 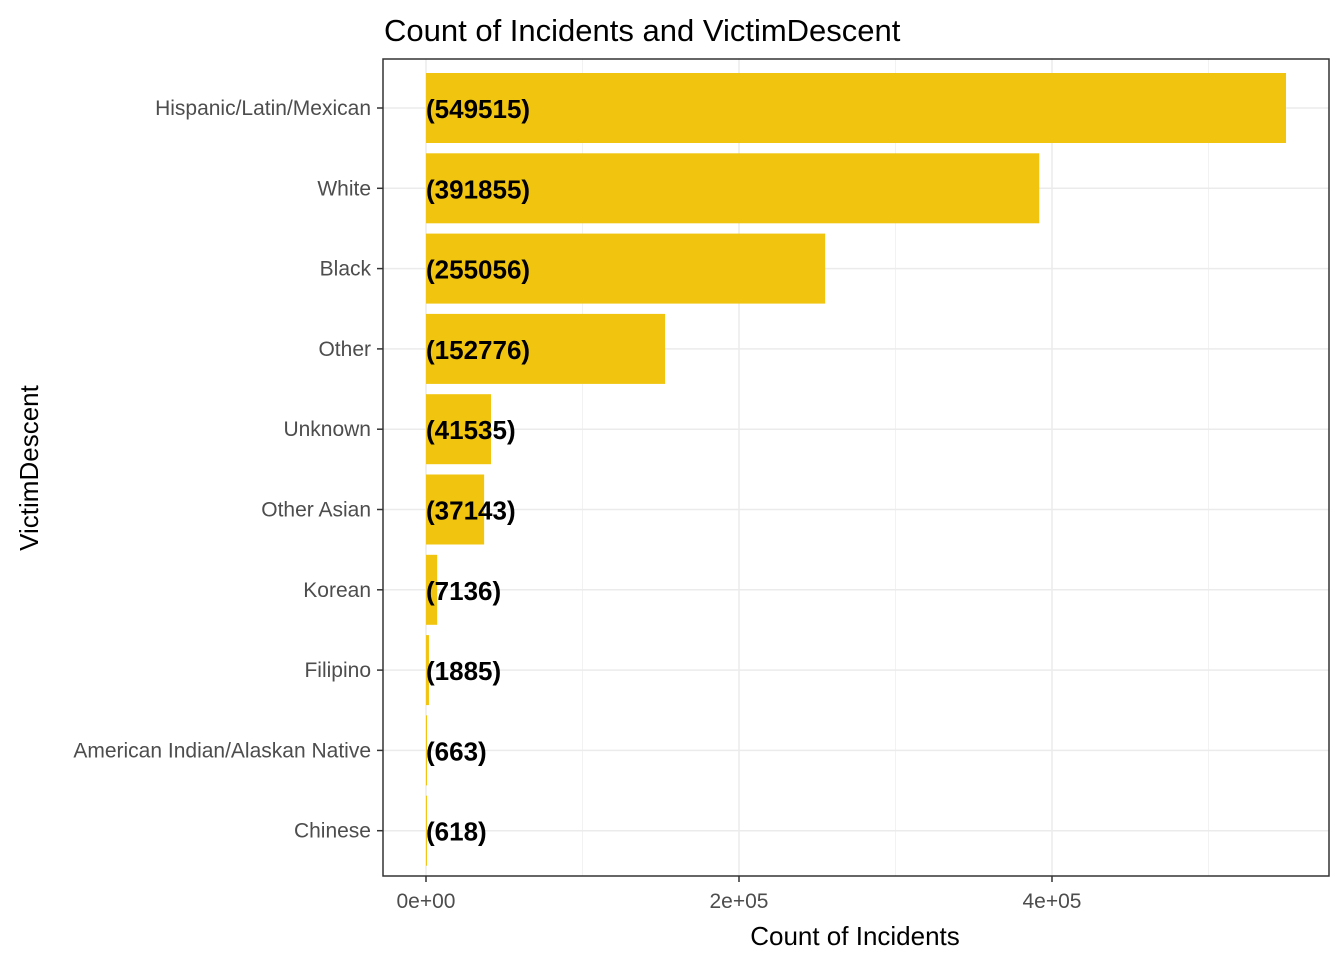 What do you see at coordinates (1052, 901) in the screenshot?
I see `x-tick-label: 4e+05` at bounding box center [1052, 901].